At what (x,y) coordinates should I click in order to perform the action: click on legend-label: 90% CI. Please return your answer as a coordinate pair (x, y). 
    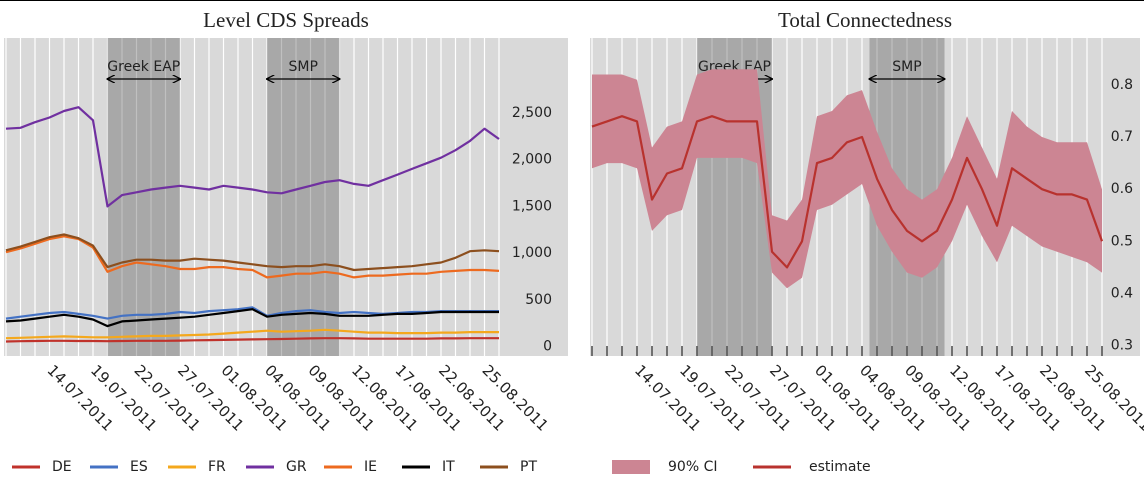
    Looking at the image, I should click on (692, 467).